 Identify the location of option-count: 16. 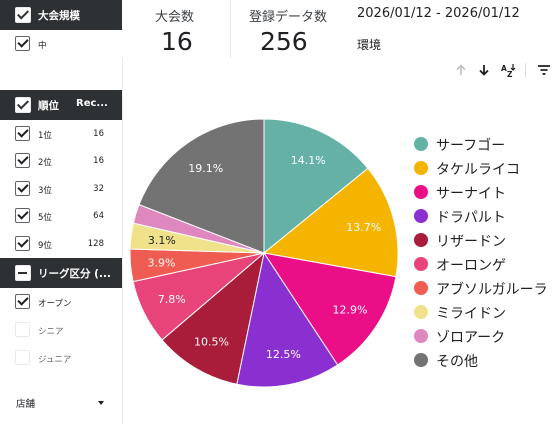
(98, 161).